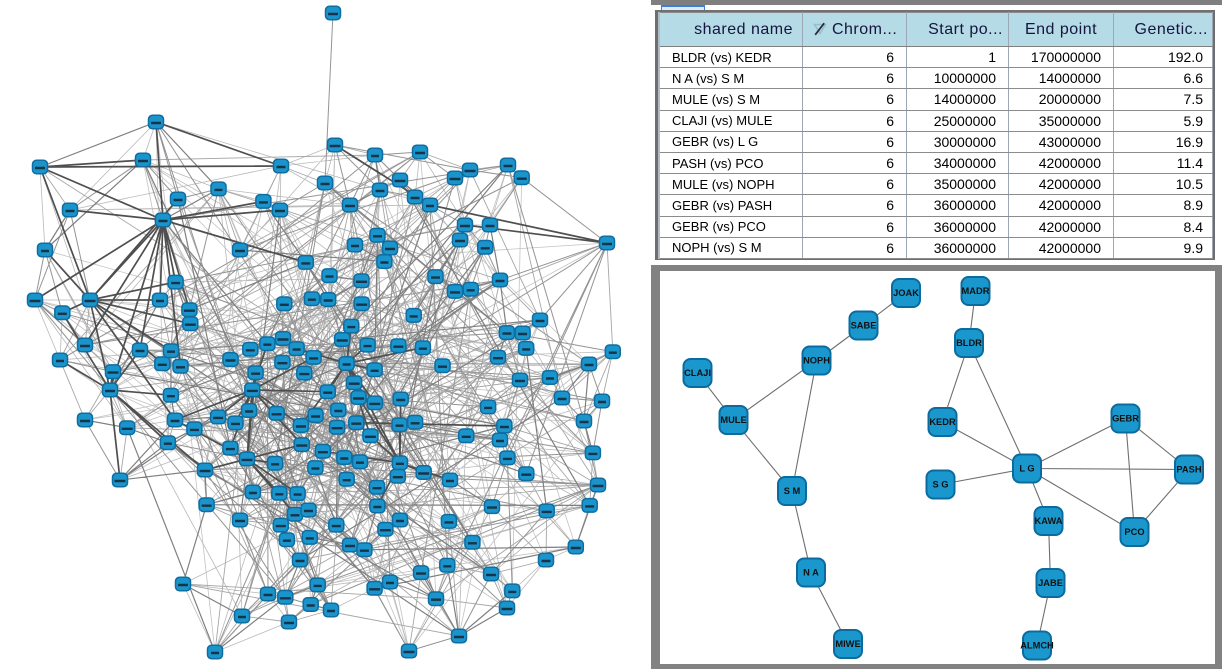 The image size is (1222, 669). Describe the element at coordinates (816, 361) in the screenshot. I see `svg-text: NOPH` at that location.